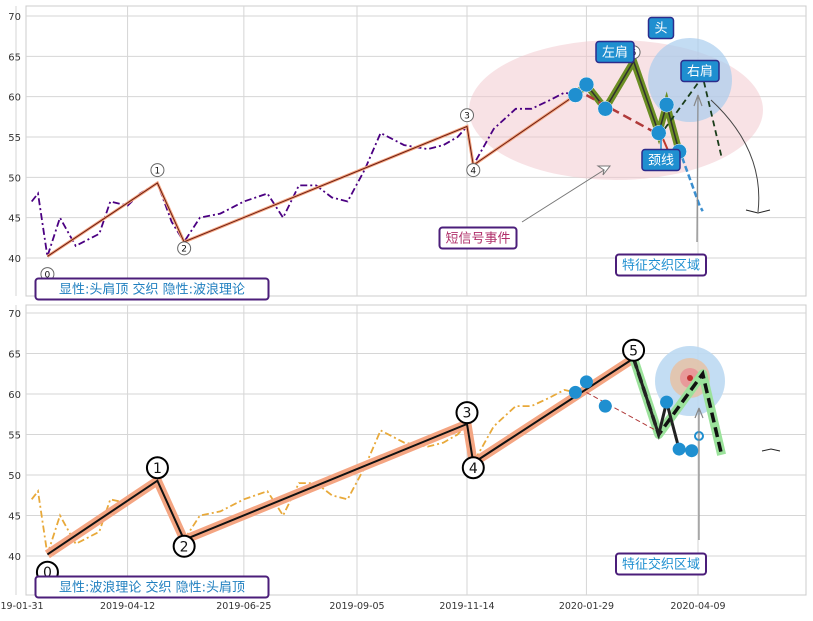 This screenshot has height=621, width=813. Describe the element at coordinates (566, 194) in the screenshot. I see `short-signal-arrow` at that location.